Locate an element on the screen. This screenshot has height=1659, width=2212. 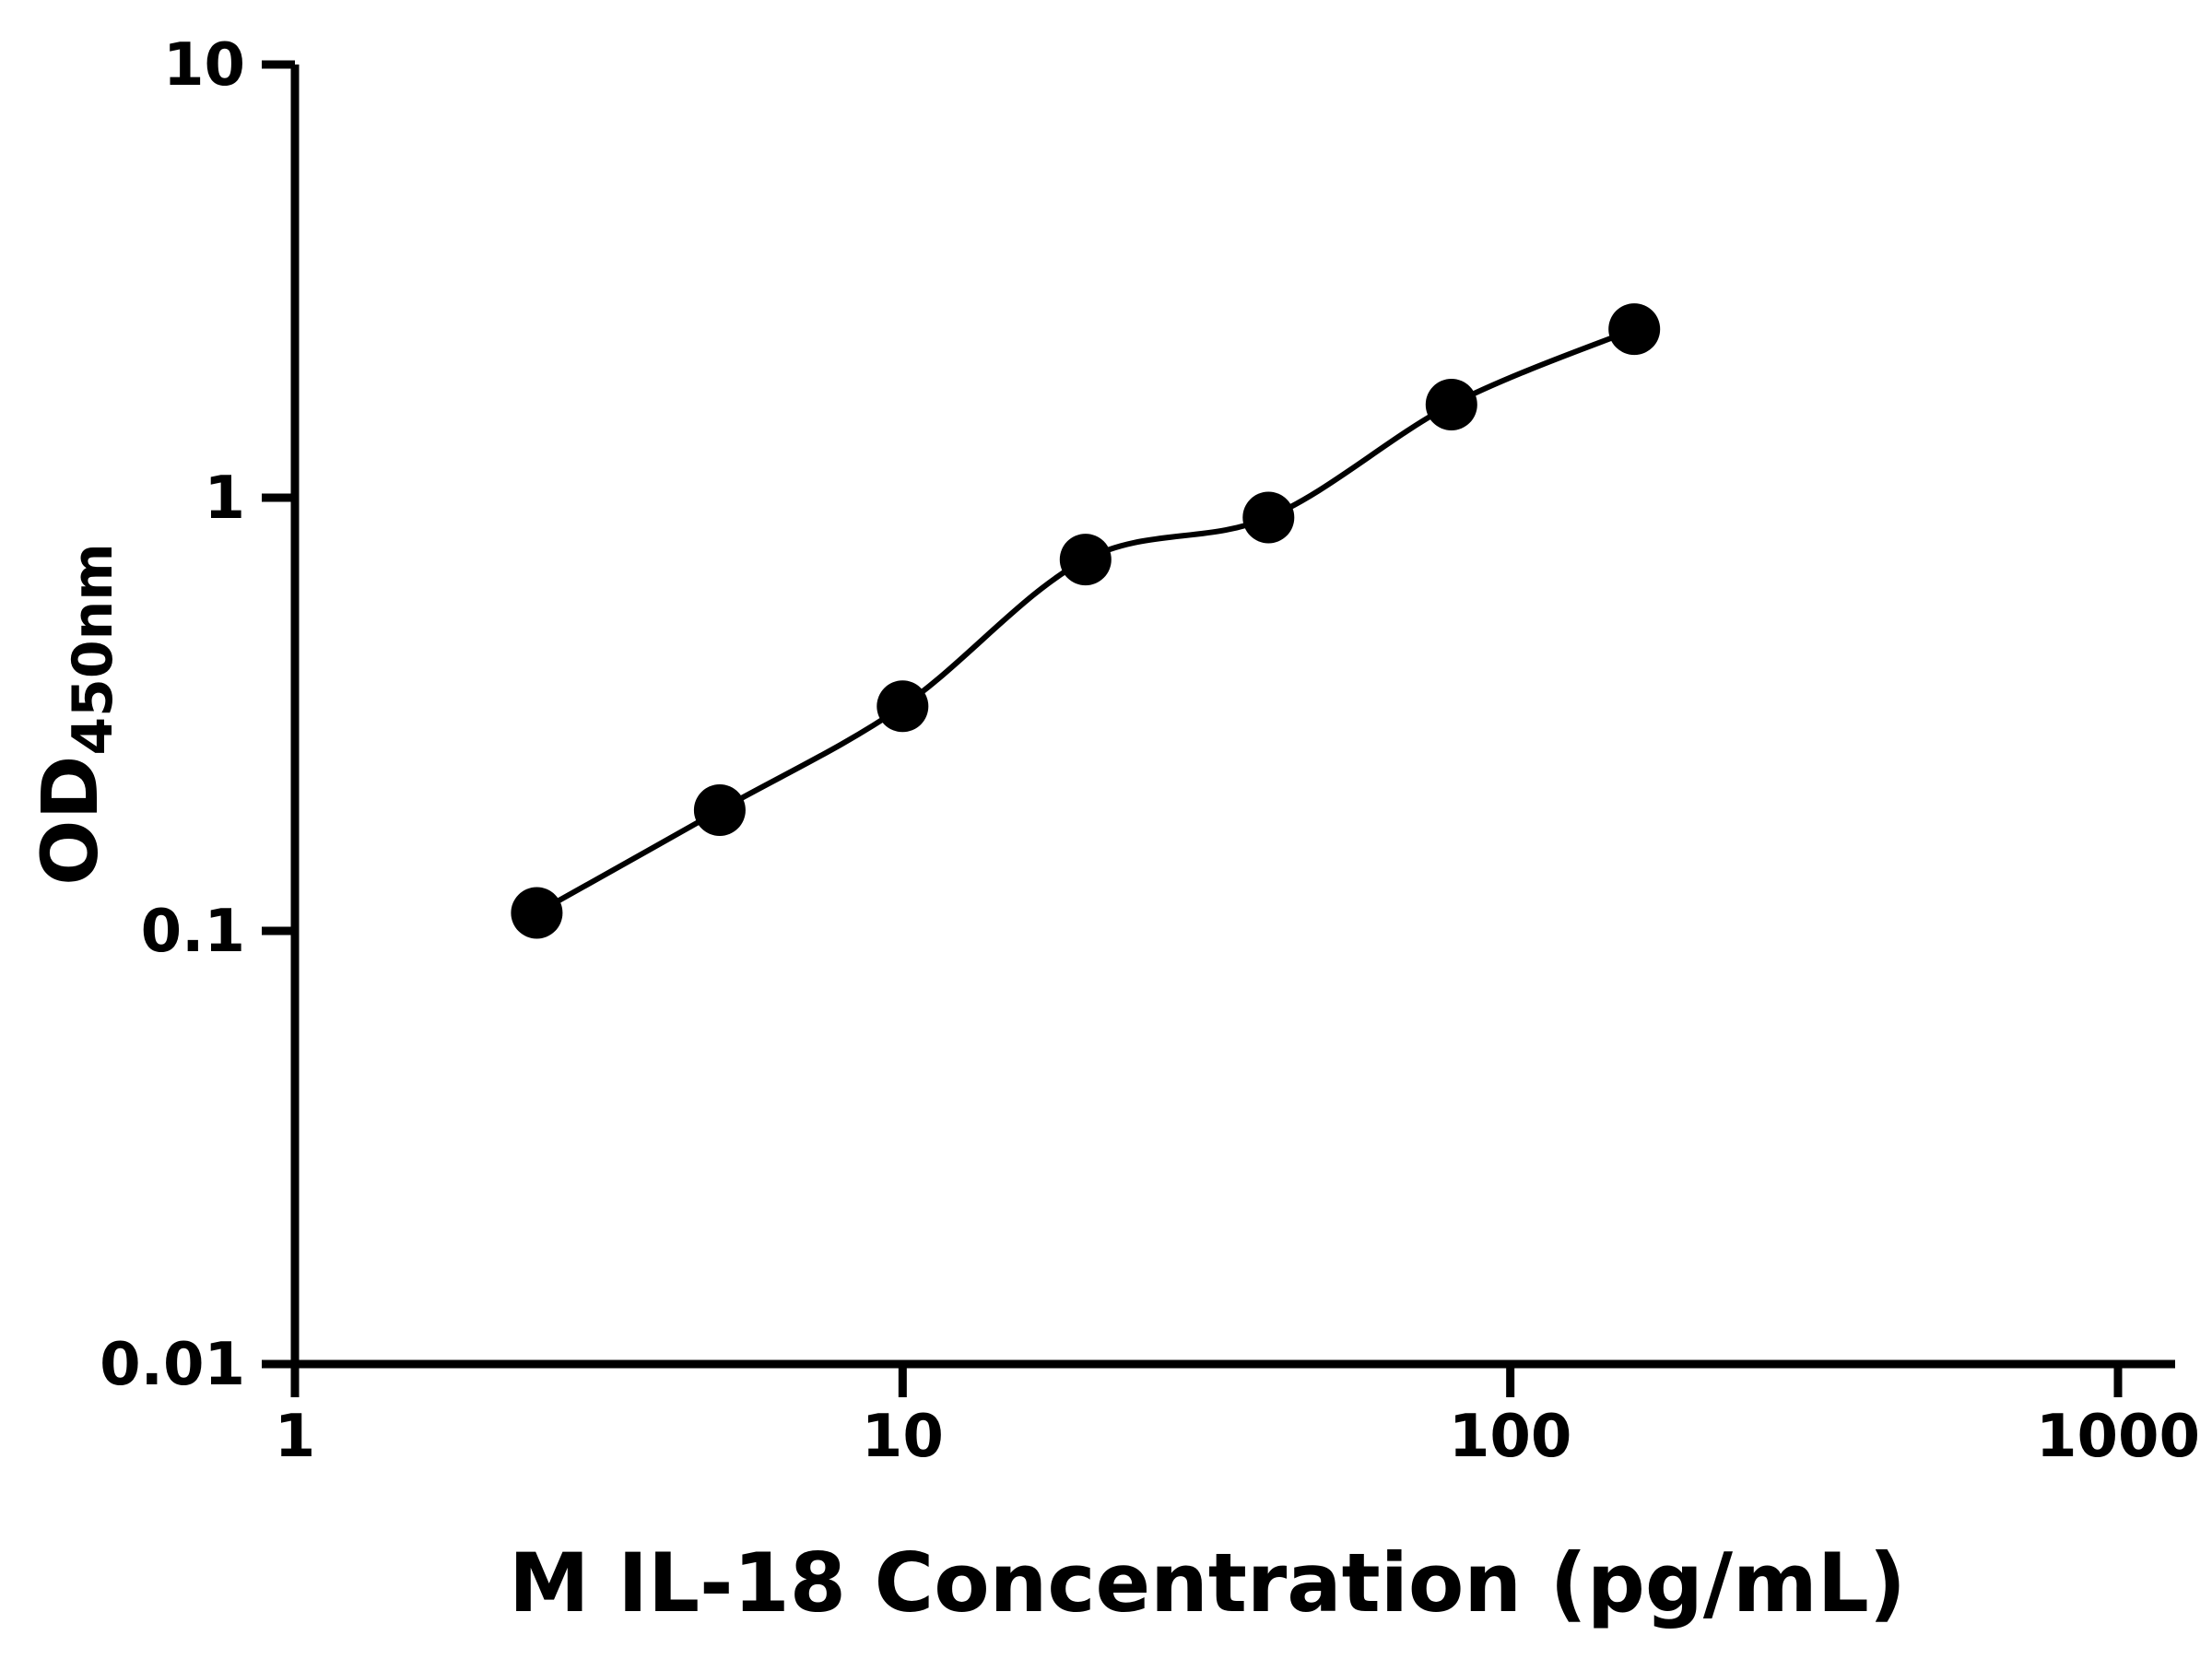
y-tick-label: 10 is located at coordinates (204, 65).